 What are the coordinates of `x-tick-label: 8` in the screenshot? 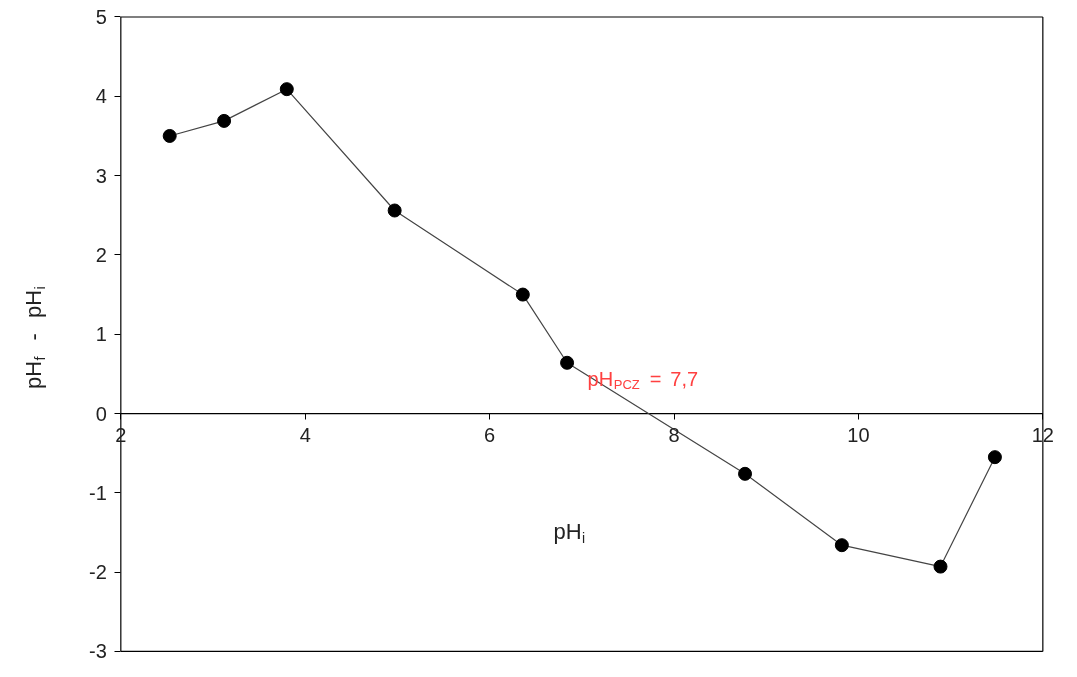 It's located at (674, 434).